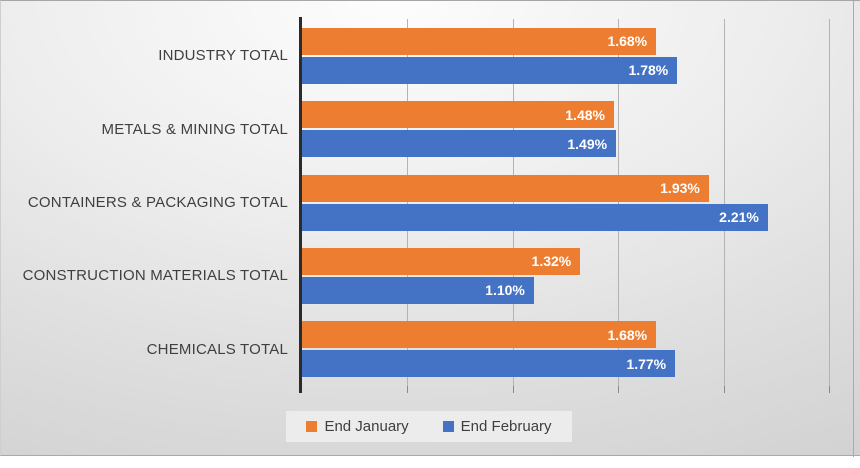  I want to click on bar-end-february: 2.21%, so click(535, 217).